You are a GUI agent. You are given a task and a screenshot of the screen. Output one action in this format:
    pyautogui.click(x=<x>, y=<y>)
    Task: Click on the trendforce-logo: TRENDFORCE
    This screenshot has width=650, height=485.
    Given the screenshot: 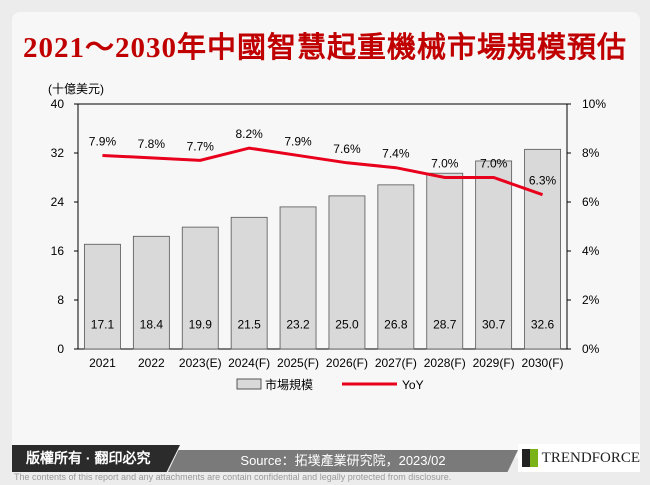 What is the action you would take?
    pyautogui.click(x=579, y=458)
    